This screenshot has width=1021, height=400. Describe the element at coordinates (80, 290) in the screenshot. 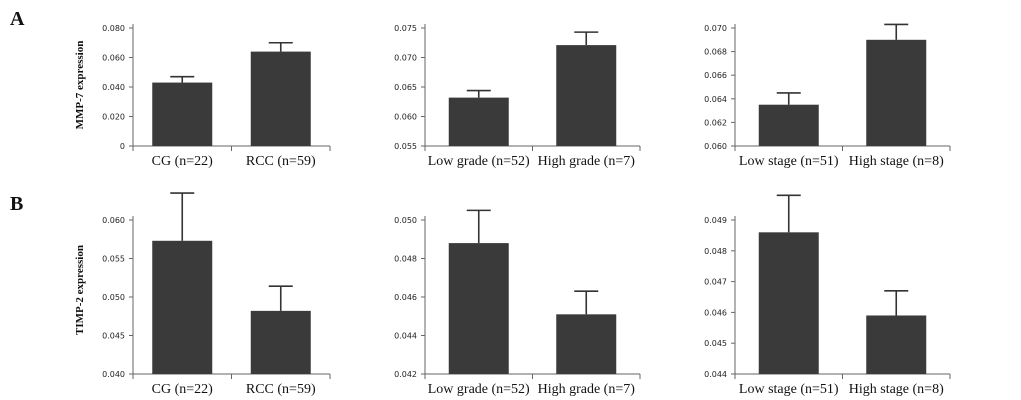

I see `row-b-ylabel: TIMP-2 expression` at that location.